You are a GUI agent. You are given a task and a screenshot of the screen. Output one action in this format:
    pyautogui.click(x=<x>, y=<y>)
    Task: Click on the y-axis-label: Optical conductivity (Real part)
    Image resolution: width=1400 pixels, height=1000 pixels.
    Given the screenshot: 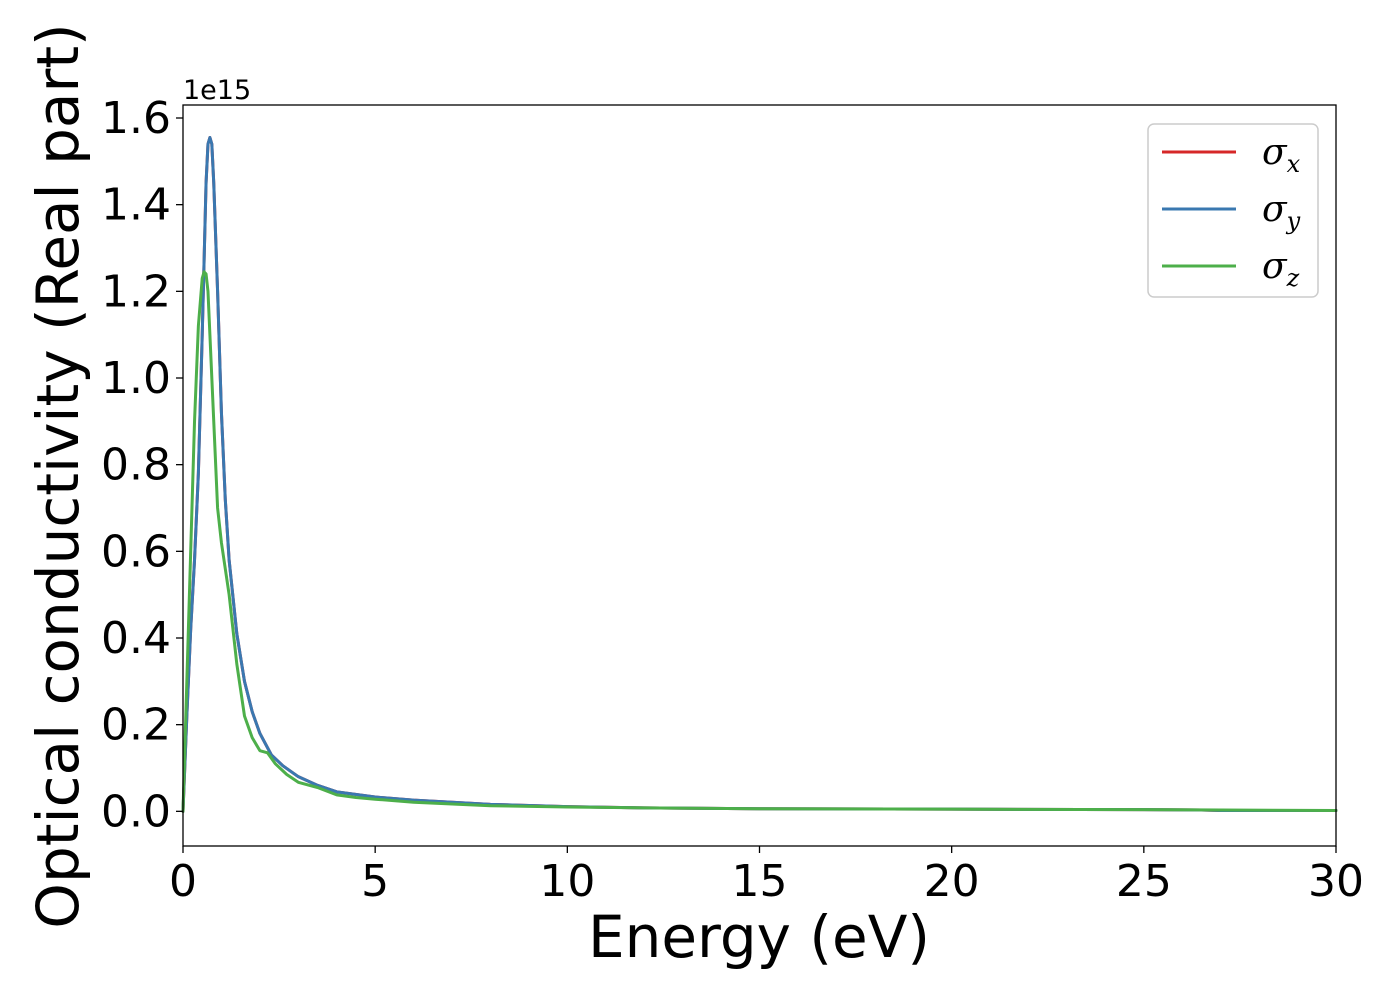 What is the action you would take?
    pyautogui.click(x=58, y=475)
    